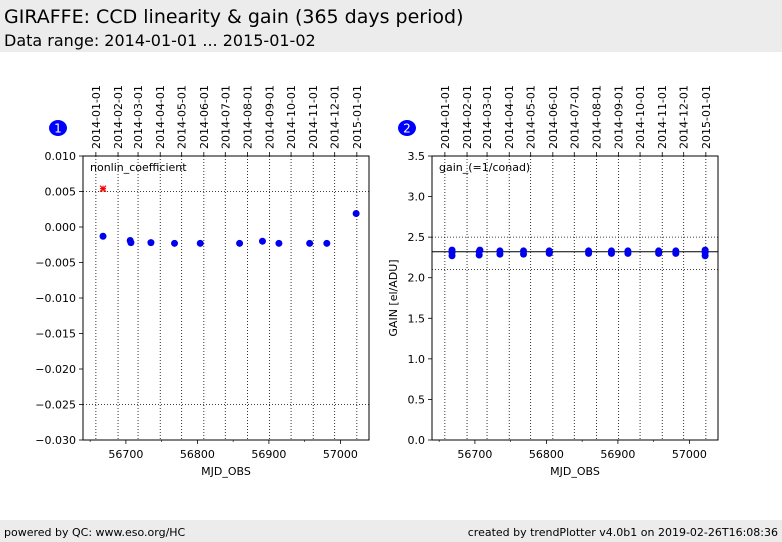  I want to click on data-range-subtitle: Data range: 2014-01-01 ... 2015-01-02, so click(160, 40).